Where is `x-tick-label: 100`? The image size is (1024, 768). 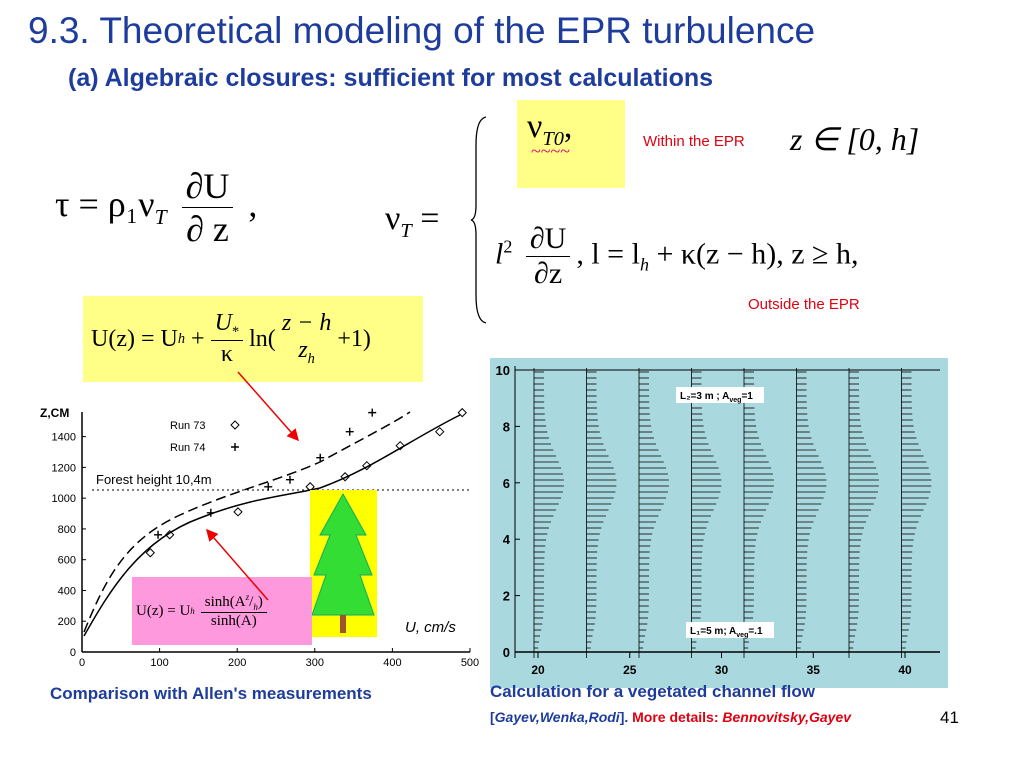
x-tick-label: 100 is located at coordinates (159, 663).